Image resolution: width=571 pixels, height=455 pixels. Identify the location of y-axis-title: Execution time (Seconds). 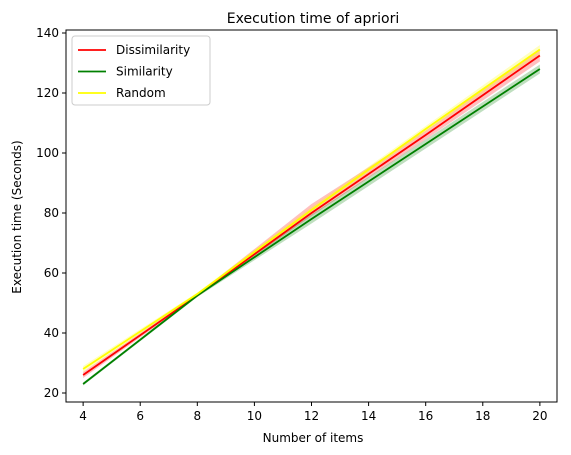
(17, 216).